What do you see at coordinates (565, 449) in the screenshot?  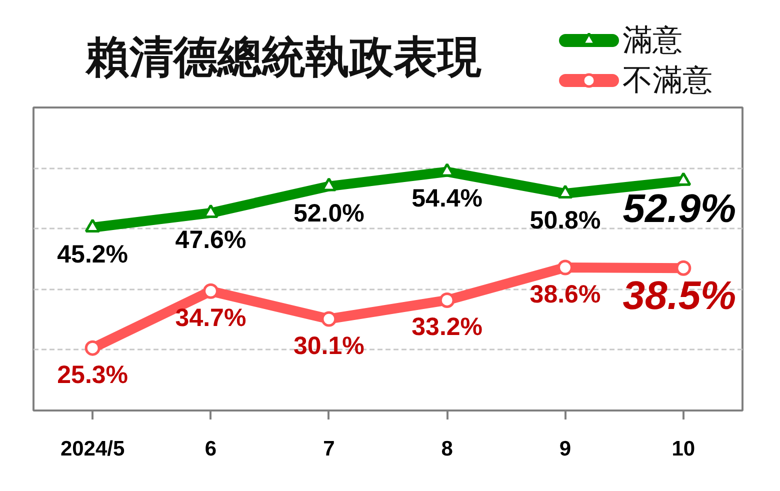 I see `x-tick-label: 9` at bounding box center [565, 449].